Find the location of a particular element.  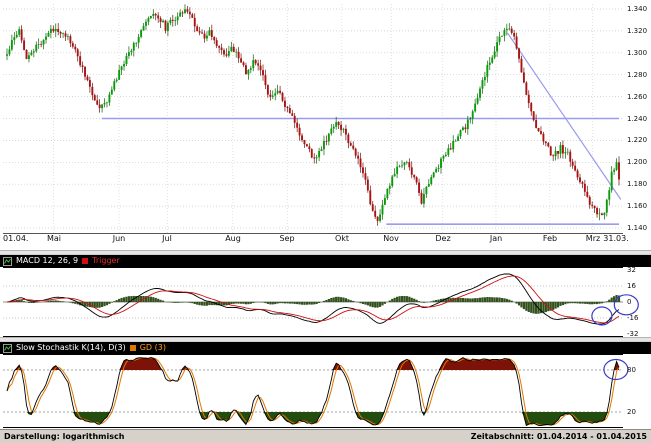

stochastic-header-bar: Slow Stochastik K(14), D(3) GD (3) is located at coordinates (325, 348).